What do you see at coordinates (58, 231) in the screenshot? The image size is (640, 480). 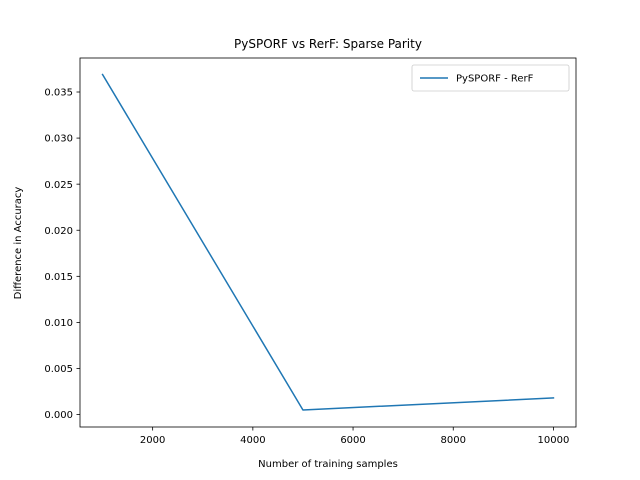 I see `y-tick-label: 0.020` at bounding box center [58, 231].